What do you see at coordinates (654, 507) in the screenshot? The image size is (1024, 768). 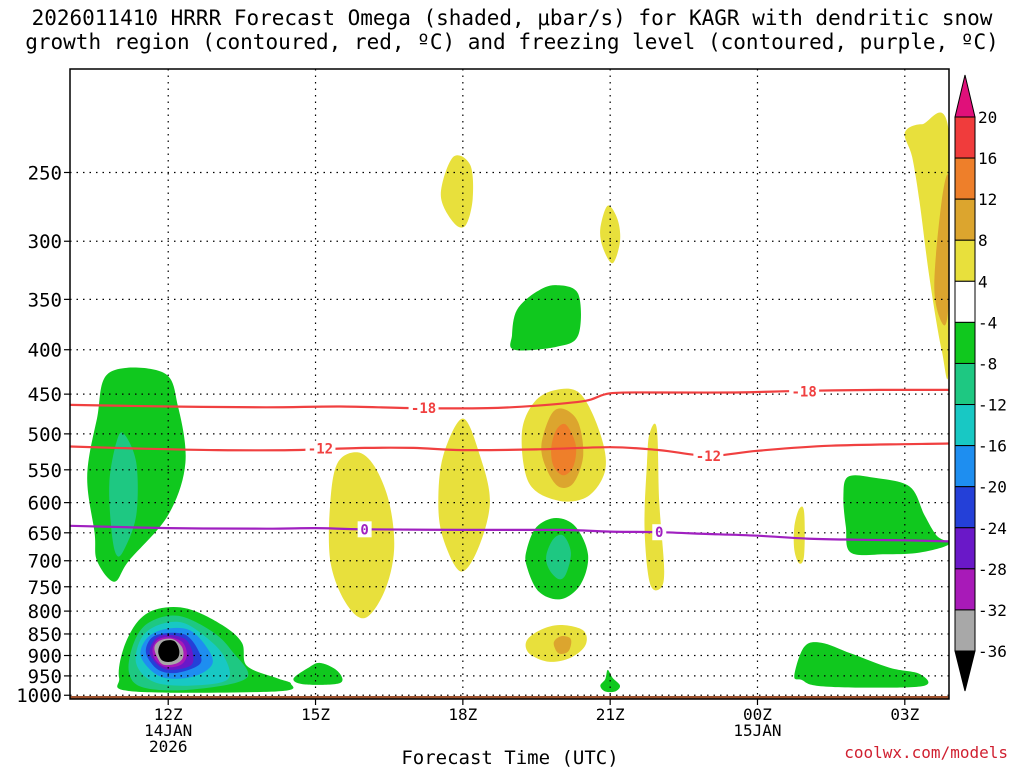 I see `omega-region-22z-mid-yellow` at bounding box center [654, 507].